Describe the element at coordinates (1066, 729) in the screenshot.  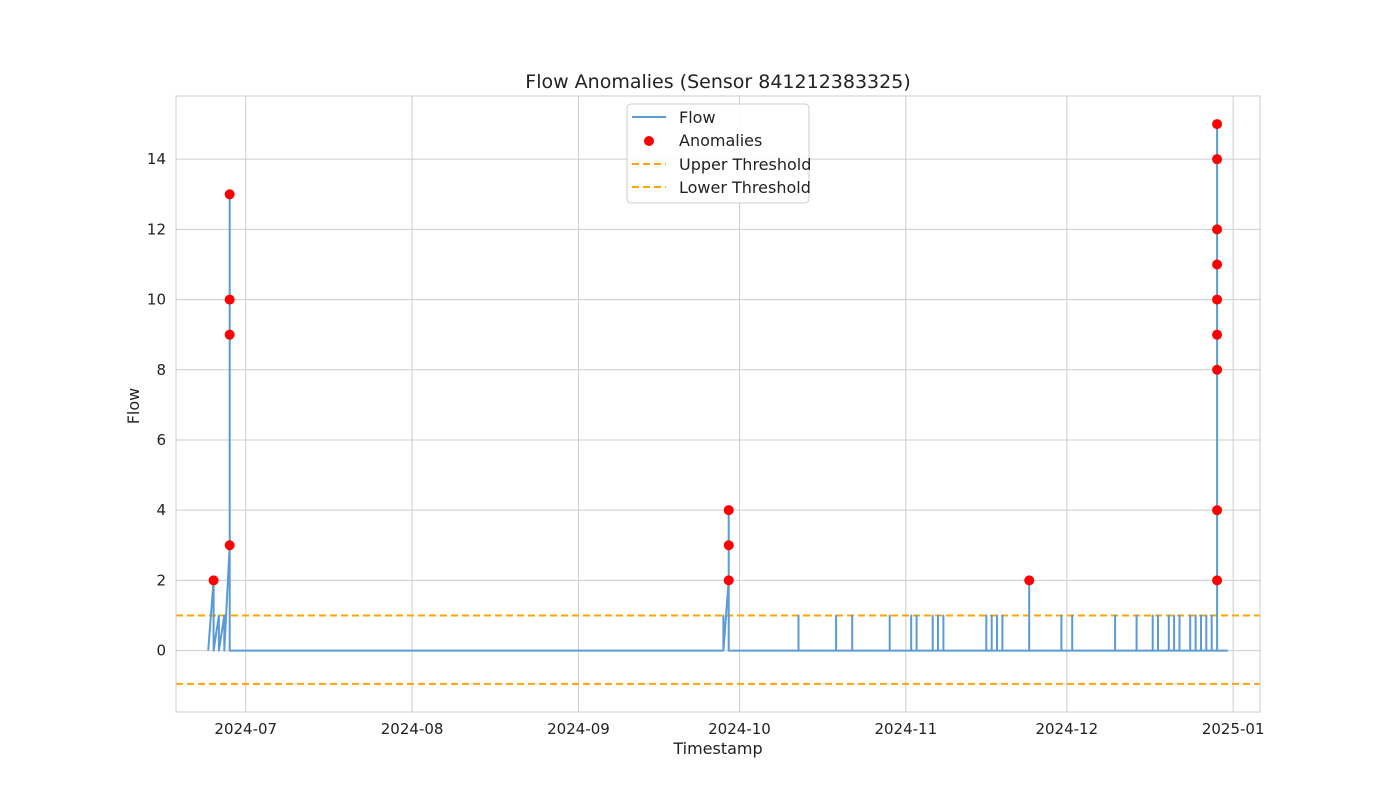
I see `x-tick-label: 2024-12` at that location.